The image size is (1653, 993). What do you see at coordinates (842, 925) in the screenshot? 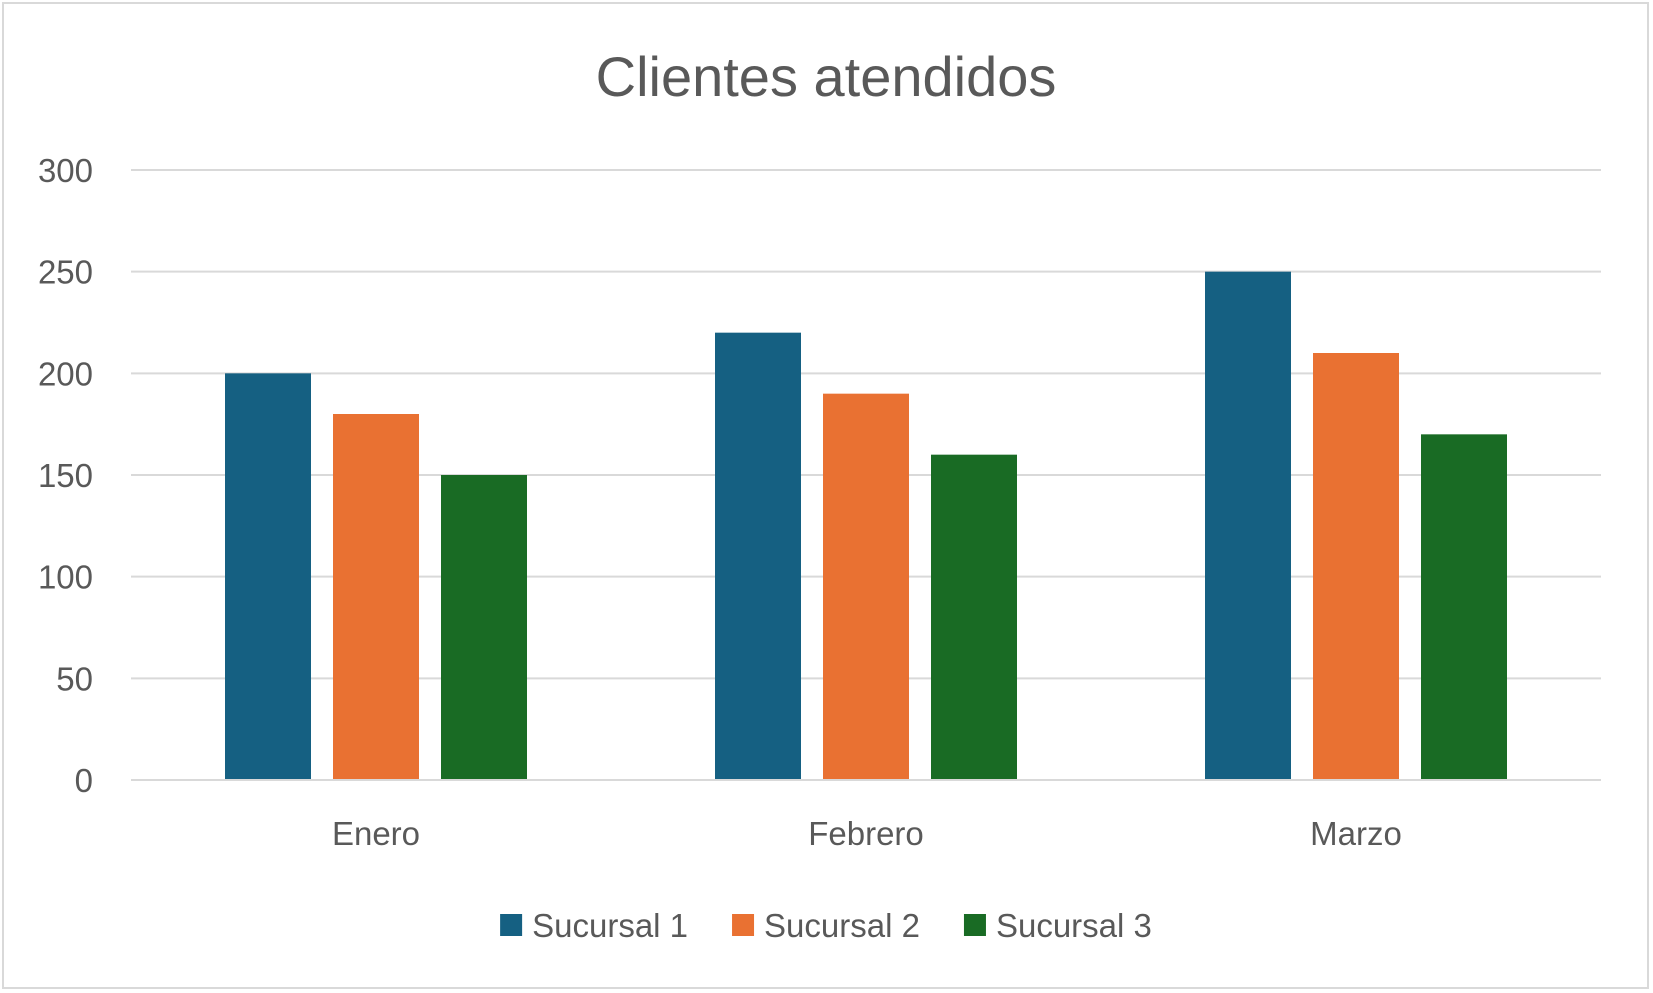
I see `legend-label: Sucursal 2` at bounding box center [842, 925].